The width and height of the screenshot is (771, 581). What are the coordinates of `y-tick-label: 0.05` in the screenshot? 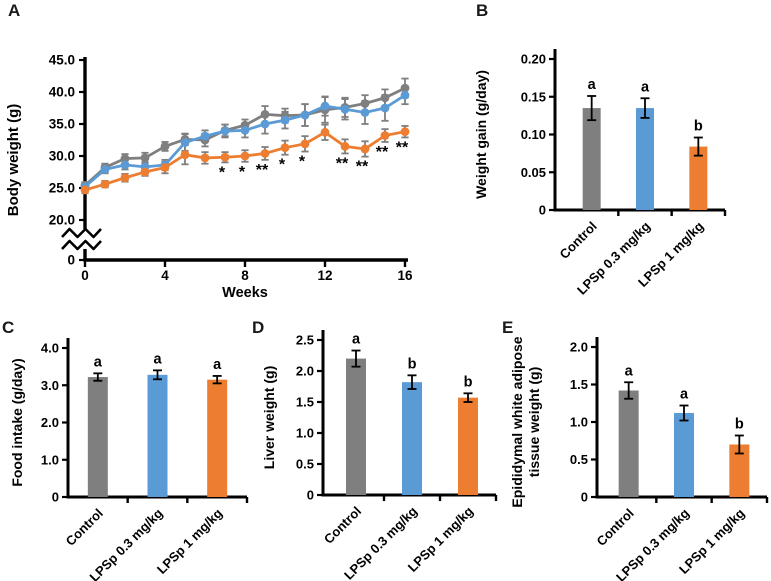 It's located at (533, 172).